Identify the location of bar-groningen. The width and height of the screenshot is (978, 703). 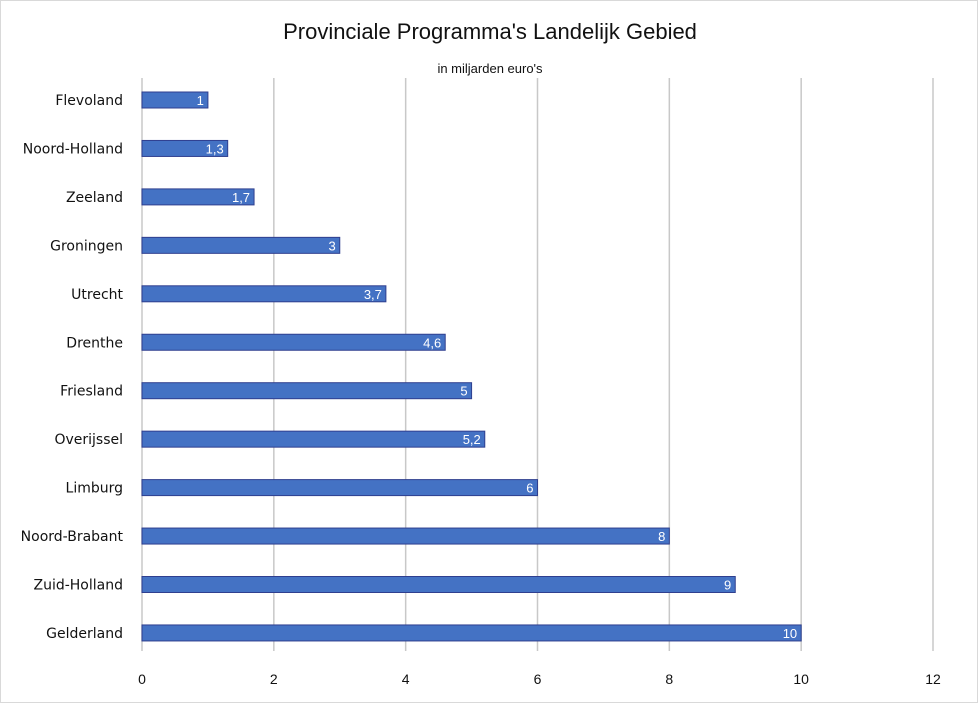
(241, 245).